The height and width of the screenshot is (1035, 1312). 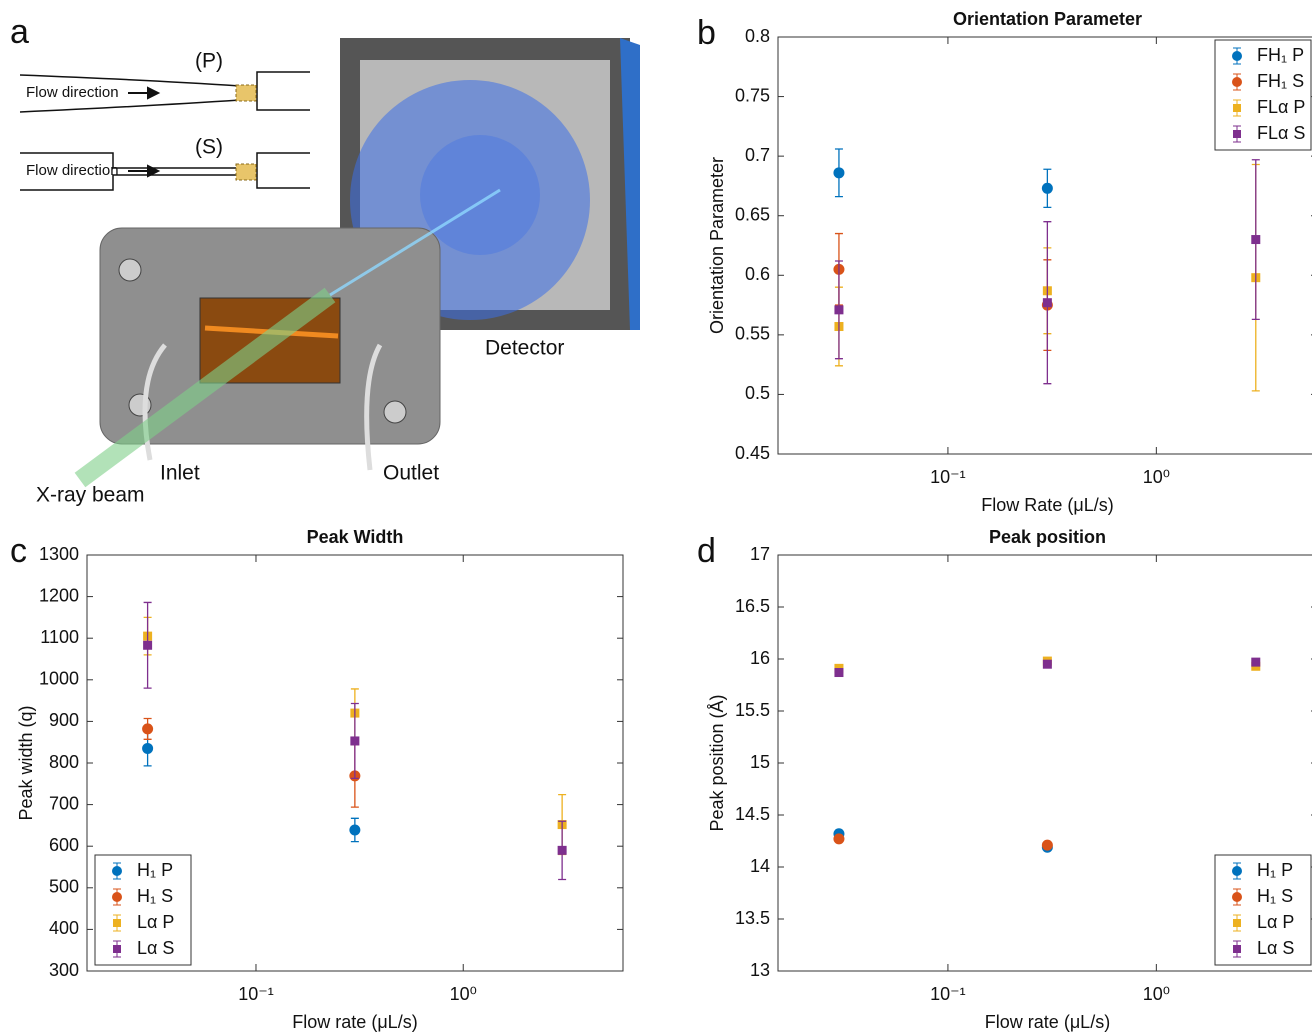 What do you see at coordinates (283, 91) in the screenshot?
I see `tube-p` at bounding box center [283, 91].